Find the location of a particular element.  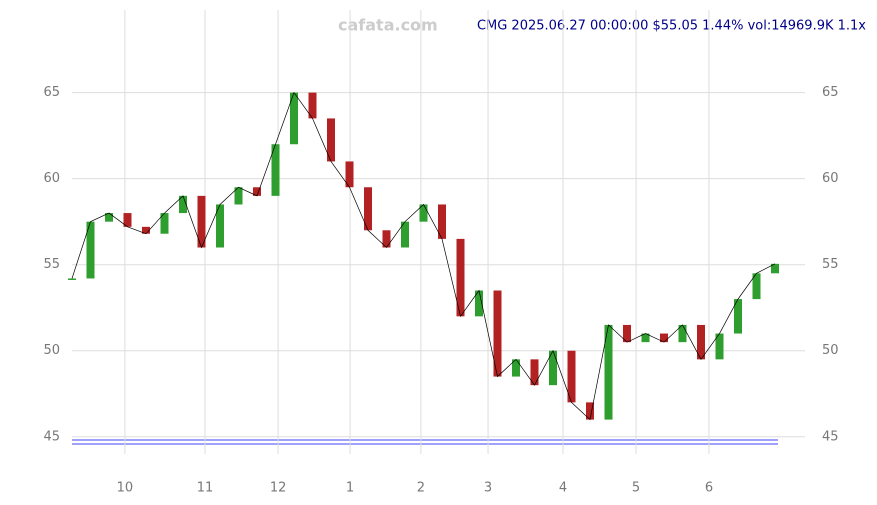

x-tick-label: 1 is located at coordinates (350, 488).